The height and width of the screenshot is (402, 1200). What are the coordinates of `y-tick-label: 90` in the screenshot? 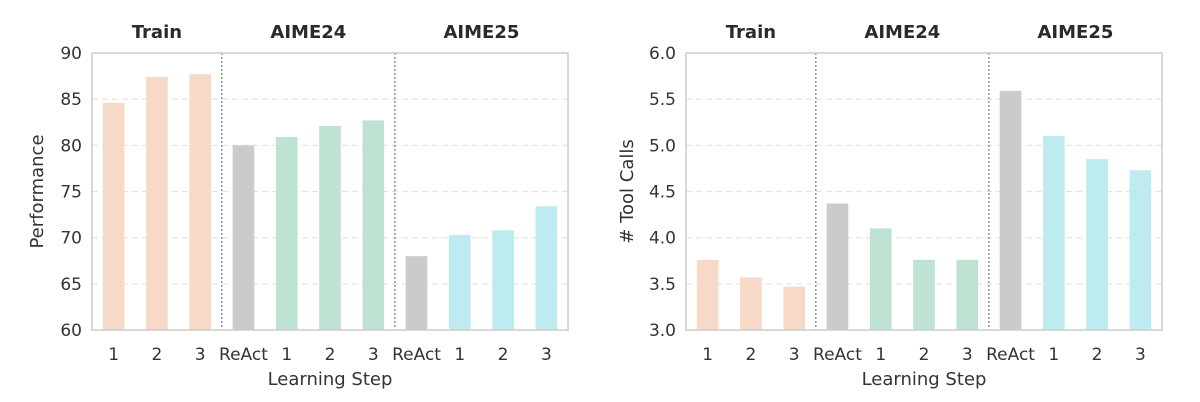 It's located at (71, 54).